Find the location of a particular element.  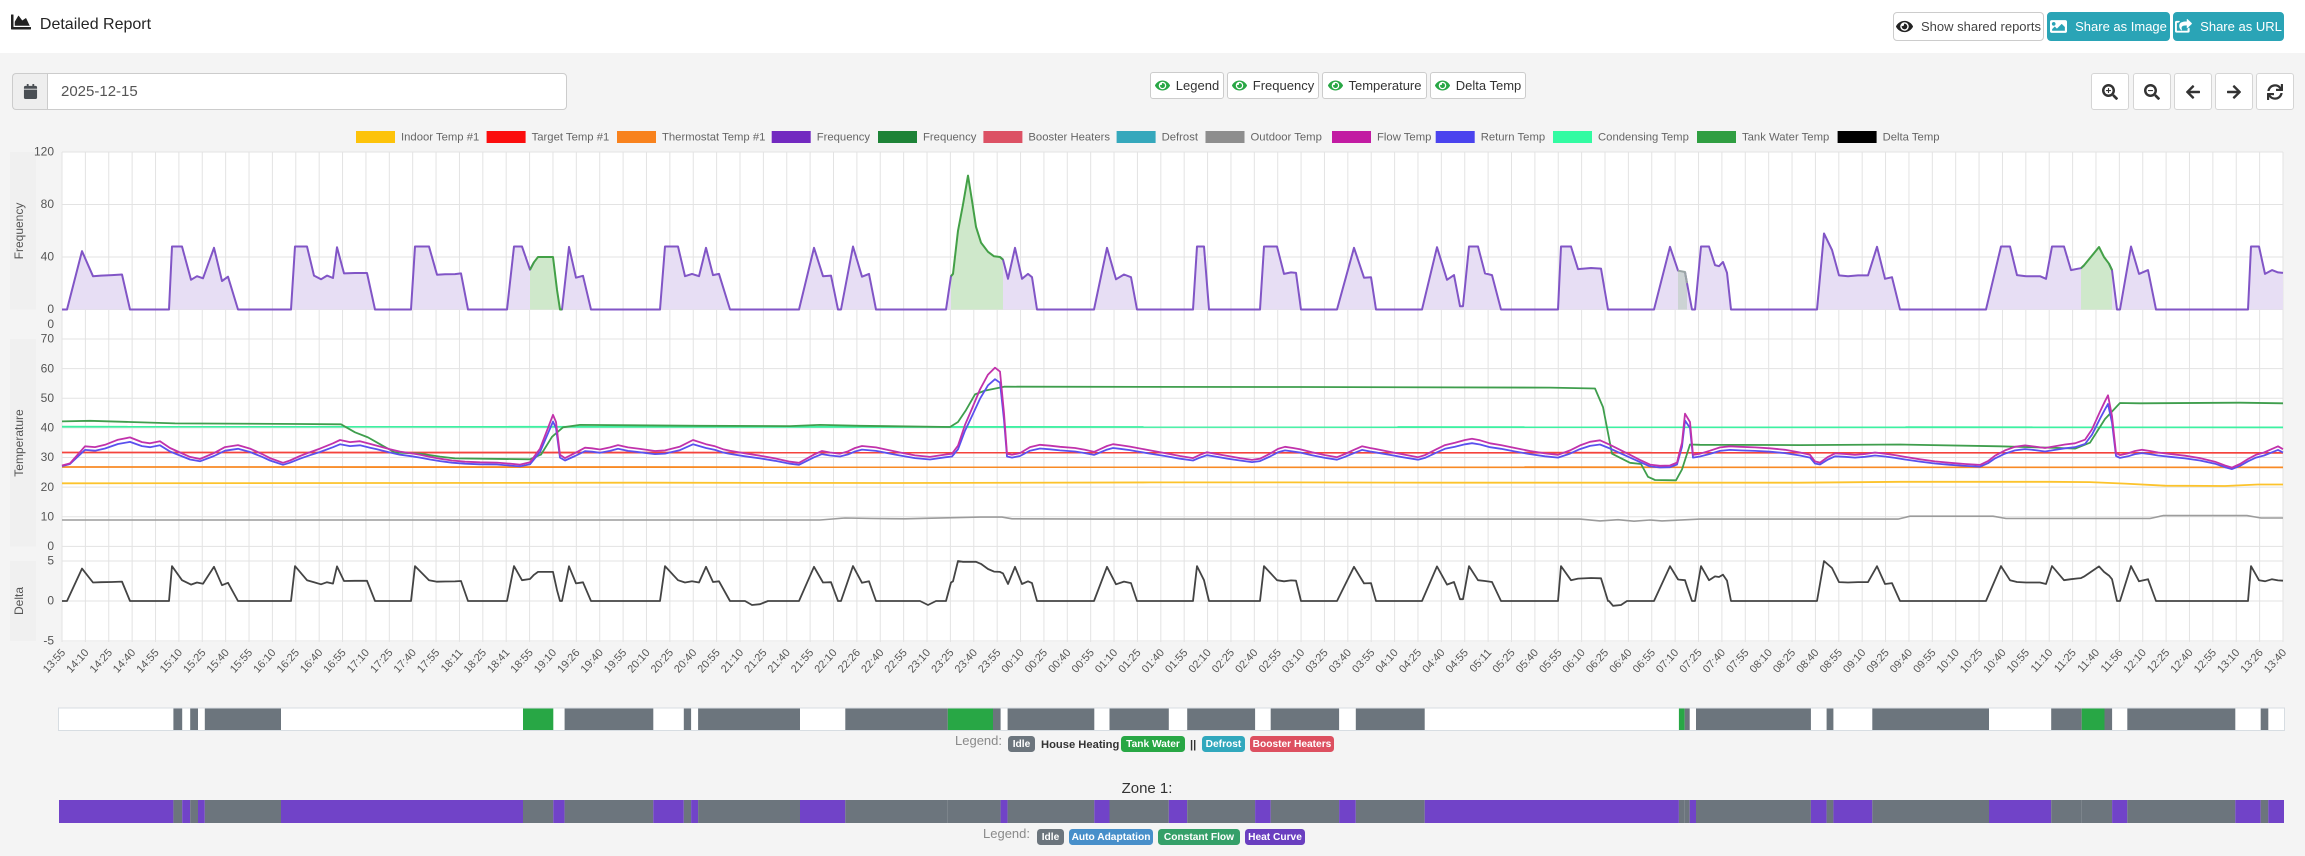

svg-text: 17:40 is located at coordinates (405, 661).